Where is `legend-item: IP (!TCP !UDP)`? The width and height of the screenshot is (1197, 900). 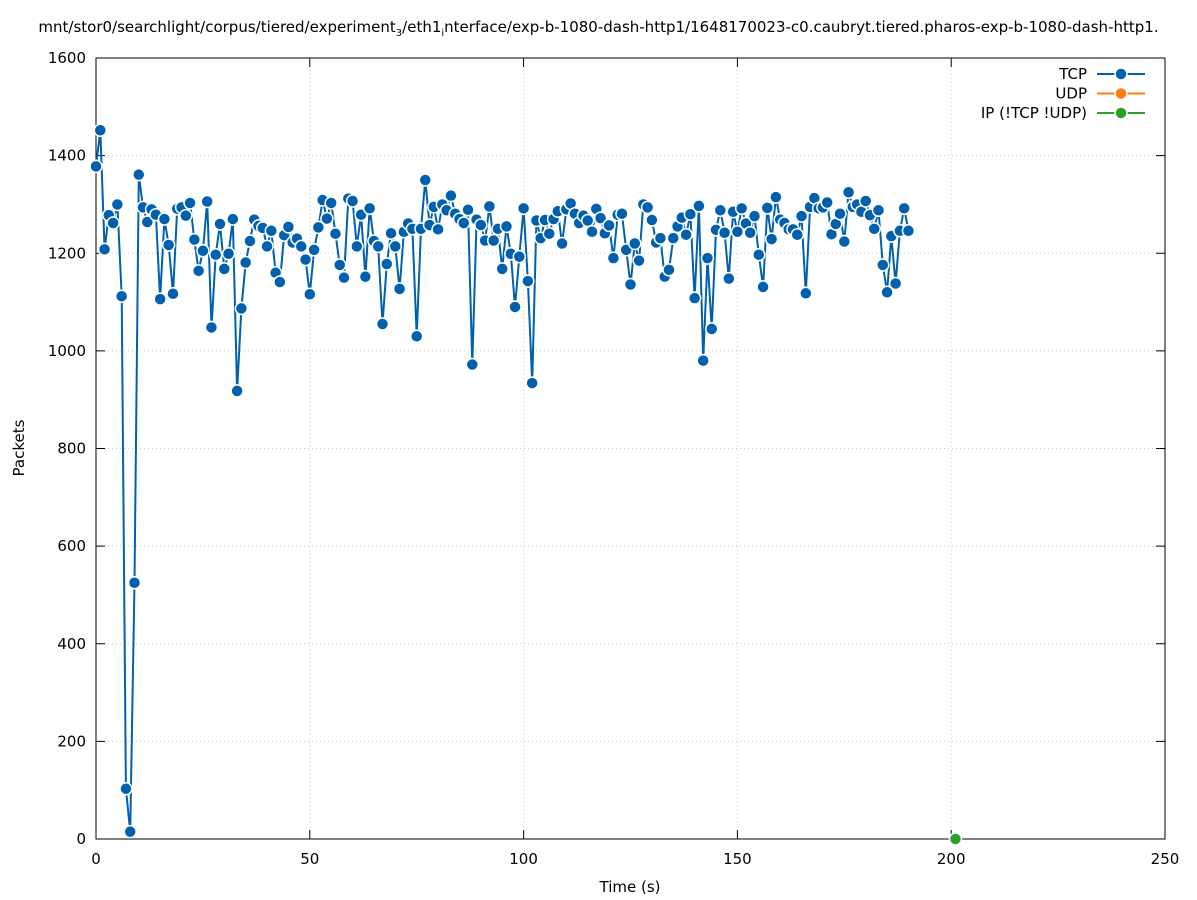
legend-item: IP (!TCP !UDP) is located at coordinates (1063, 113).